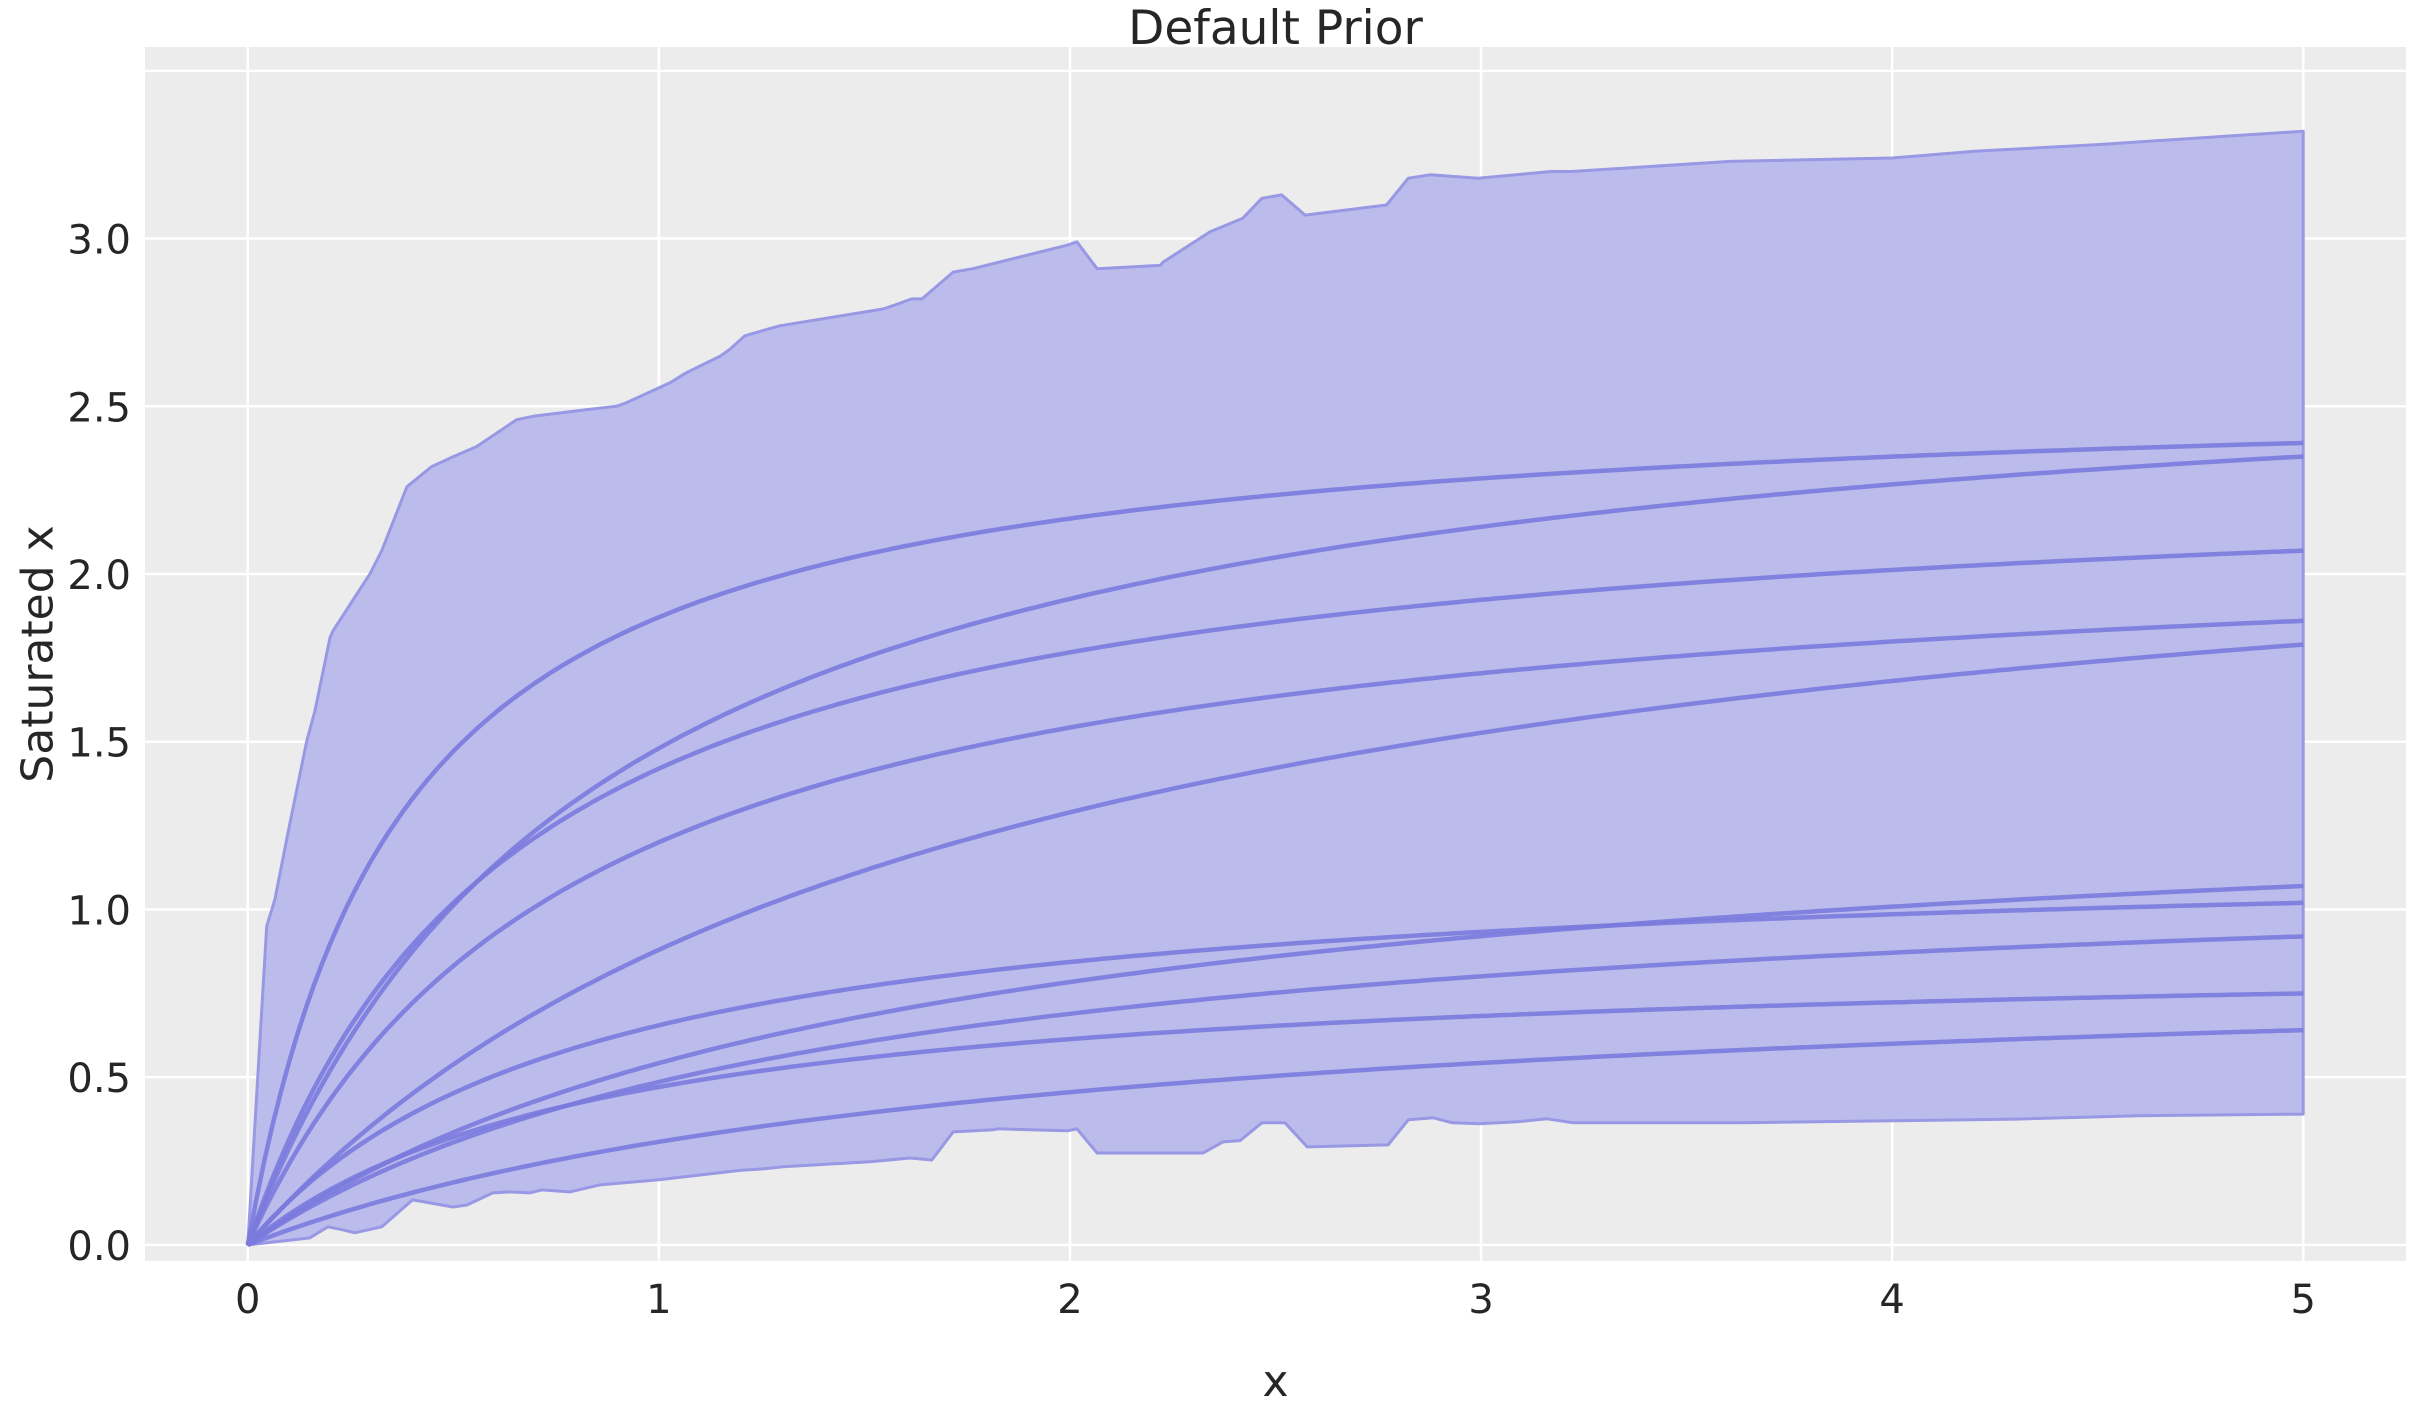 Image resolution: width=2423 pixels, height=1423 pixels. I want to click on x-tick-label-0: 0, so click(247, 1300).